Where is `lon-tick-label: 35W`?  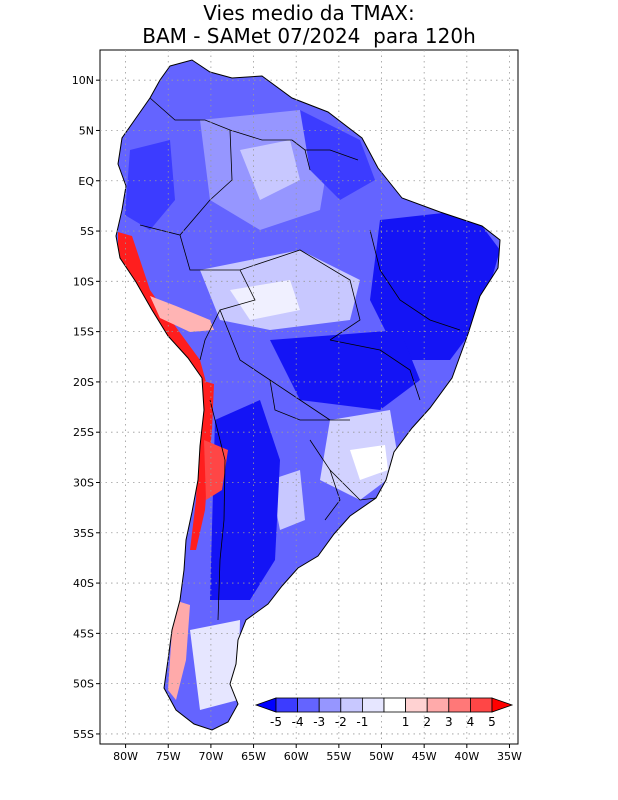 lon-tick-label: 35W is located at coordinates (509, 756).